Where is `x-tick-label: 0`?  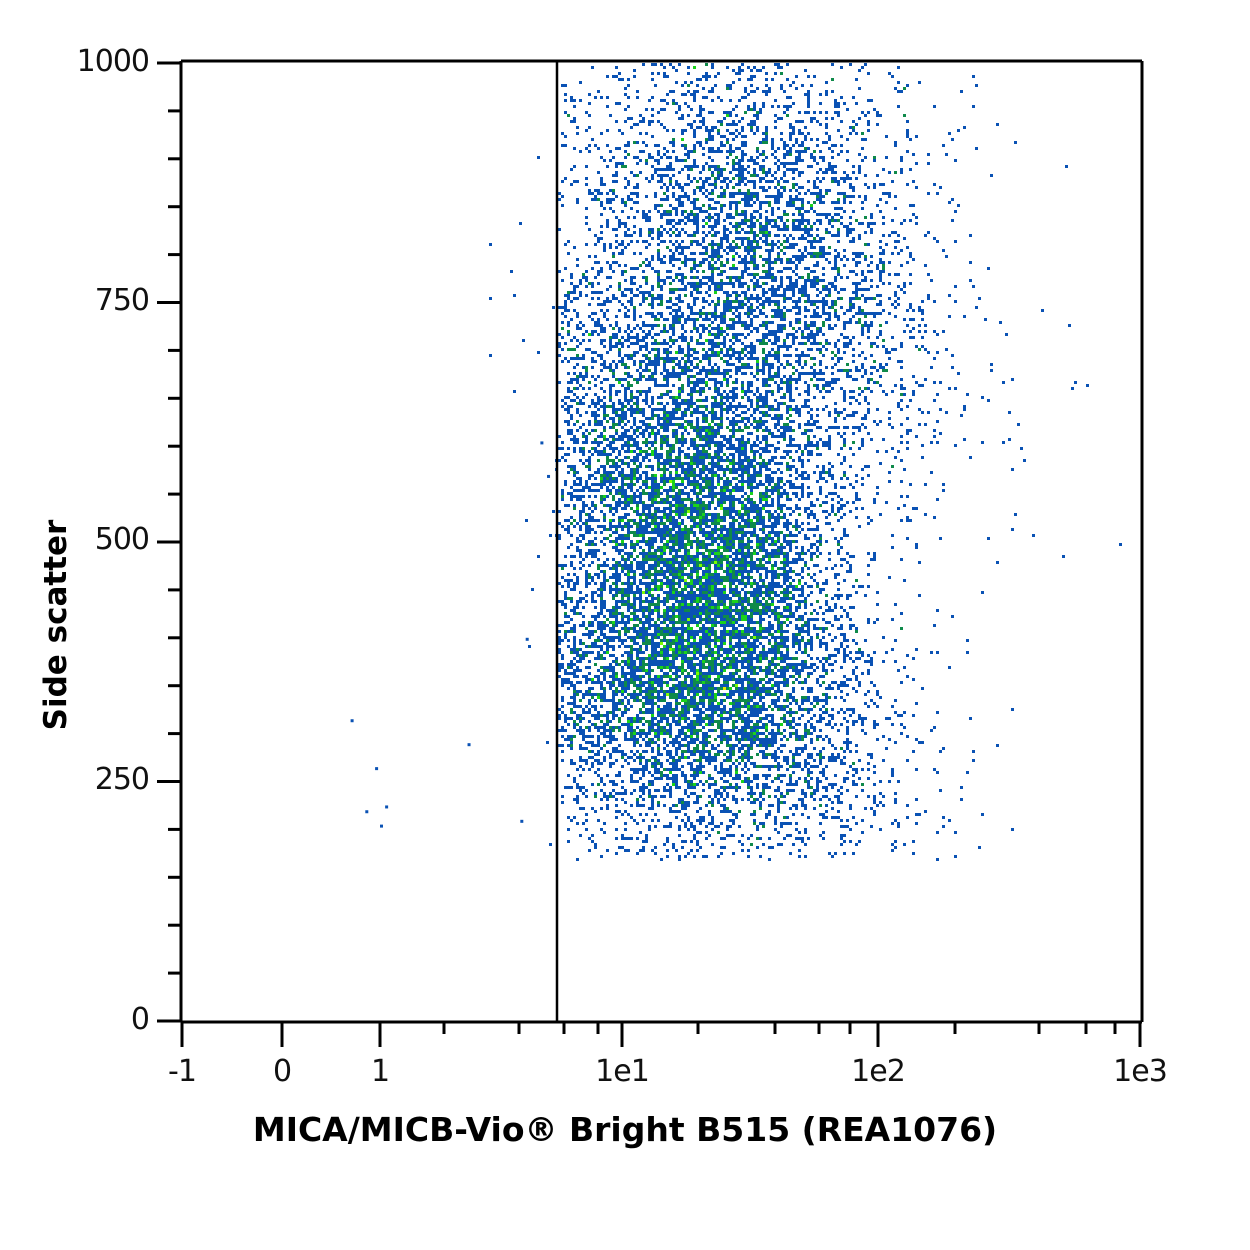 x-tick-label: 0 is located at coordinates (282, 1071).